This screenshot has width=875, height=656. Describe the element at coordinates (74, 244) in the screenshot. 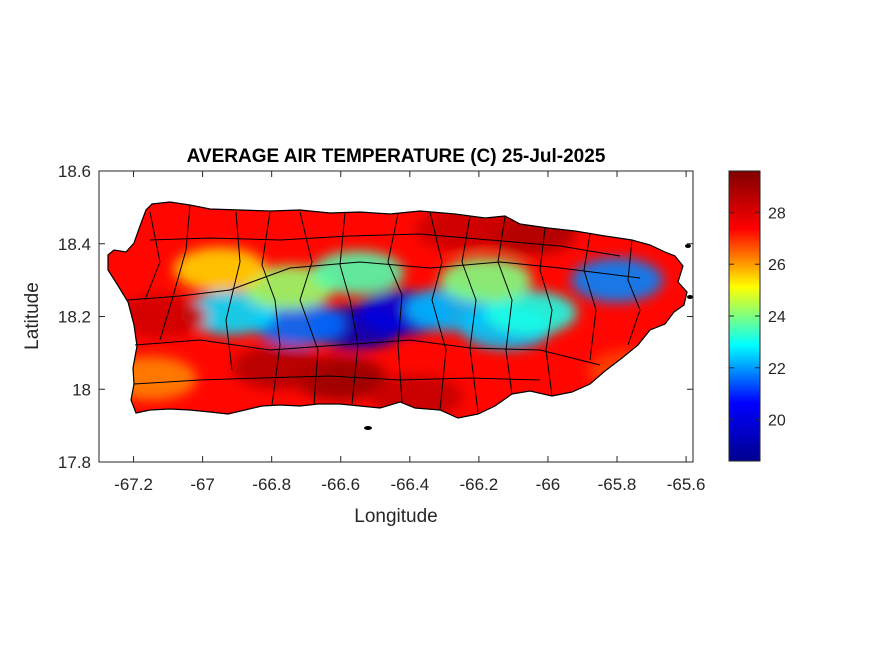

I see `y-tick-label: 18.4` at that location.